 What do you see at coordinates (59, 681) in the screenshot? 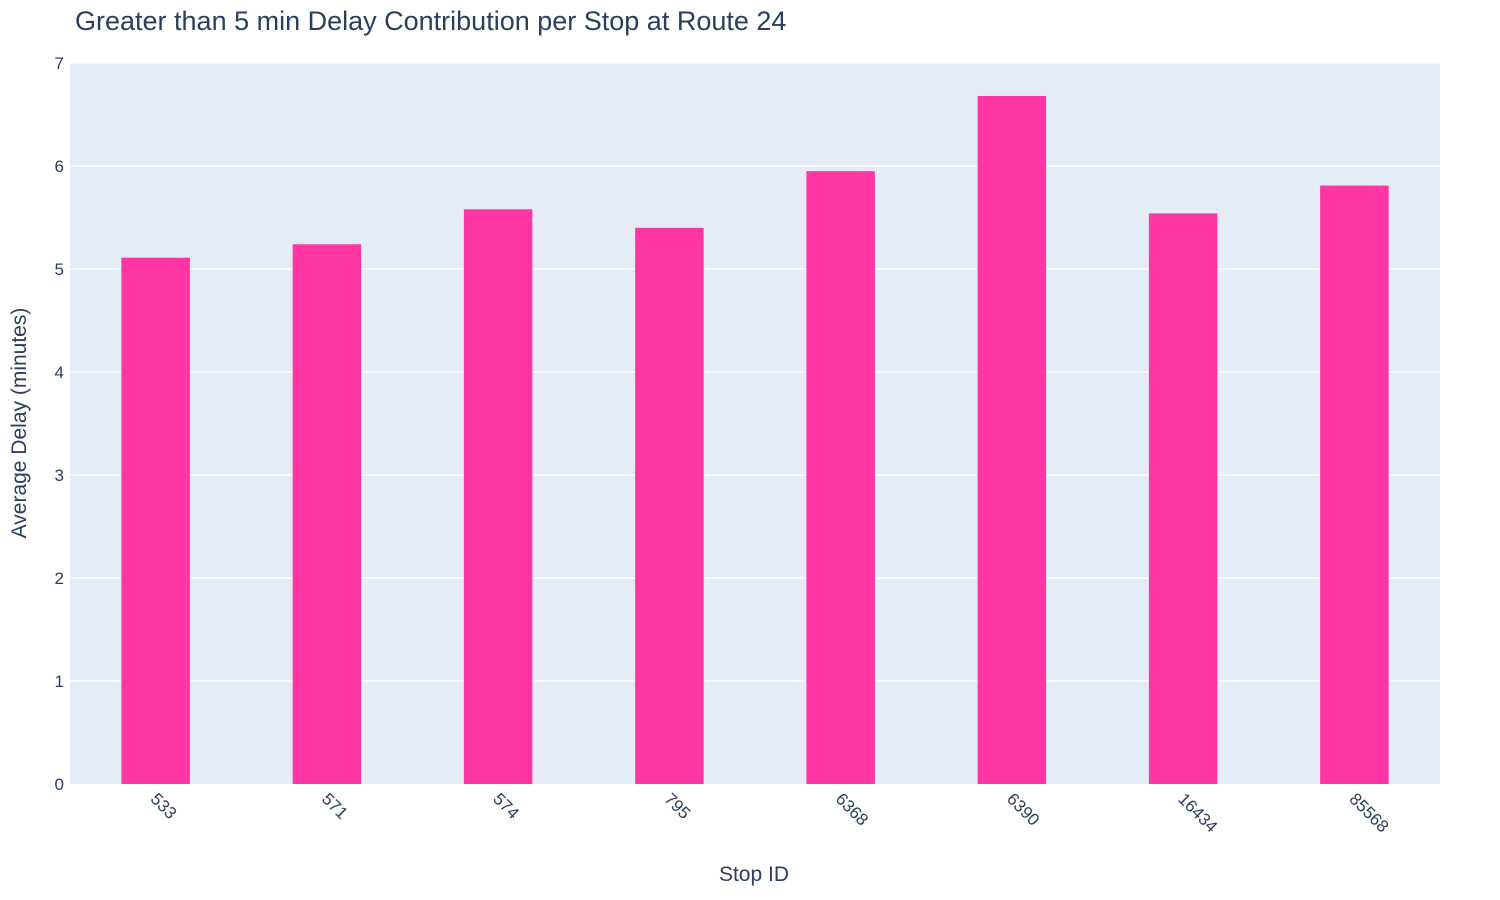
I see `y-tick-label: 1` at bounding box center [59, 681].